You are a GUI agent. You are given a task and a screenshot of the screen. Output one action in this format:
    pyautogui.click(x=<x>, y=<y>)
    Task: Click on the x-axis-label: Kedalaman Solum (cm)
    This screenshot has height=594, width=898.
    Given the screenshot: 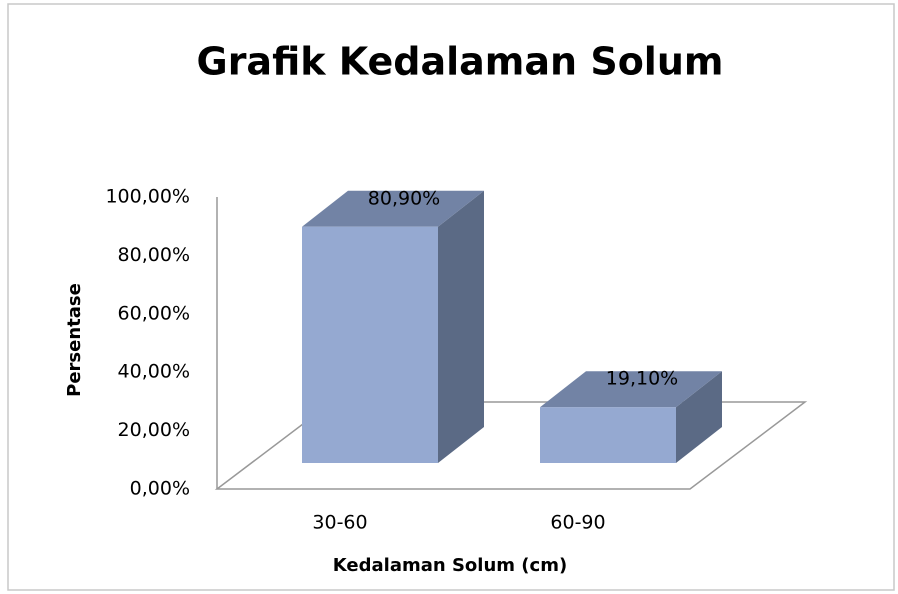 What is the action you would take?
    pyautogui.click(x=450, y=565)
    